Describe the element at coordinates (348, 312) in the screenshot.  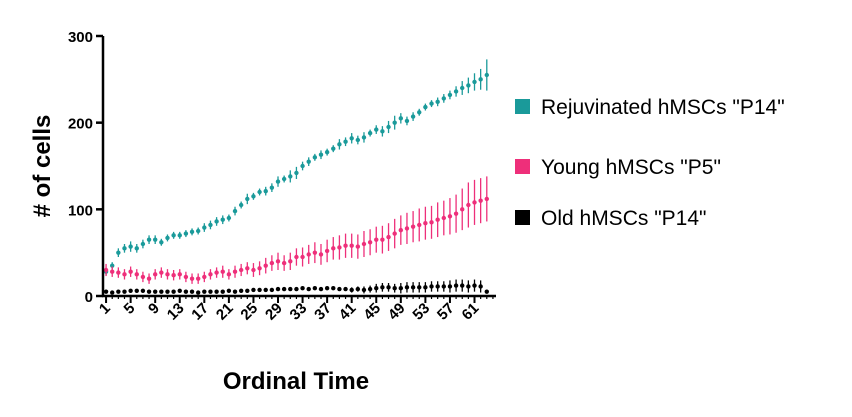
I see `x-tick-label: 41` at that location.